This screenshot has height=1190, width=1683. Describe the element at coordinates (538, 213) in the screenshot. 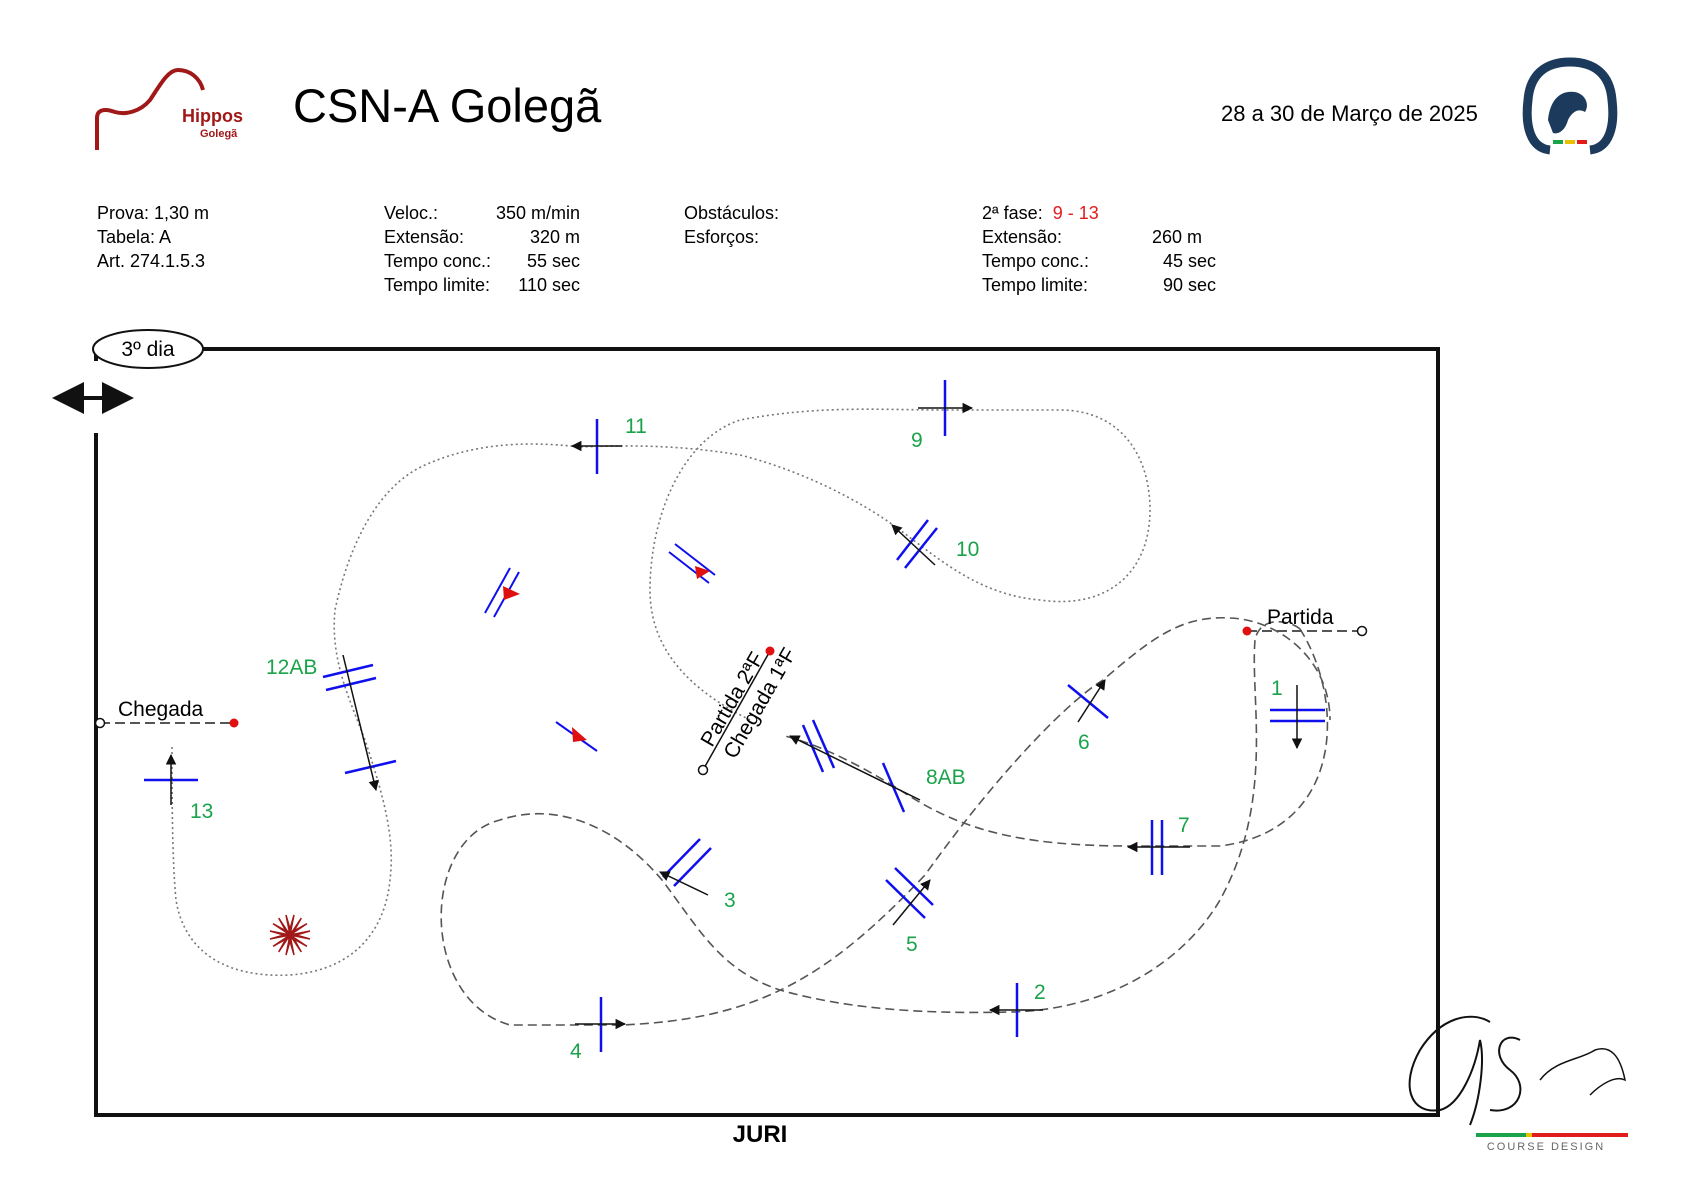

I see `info-speed-value: 350 m/min` at that location.